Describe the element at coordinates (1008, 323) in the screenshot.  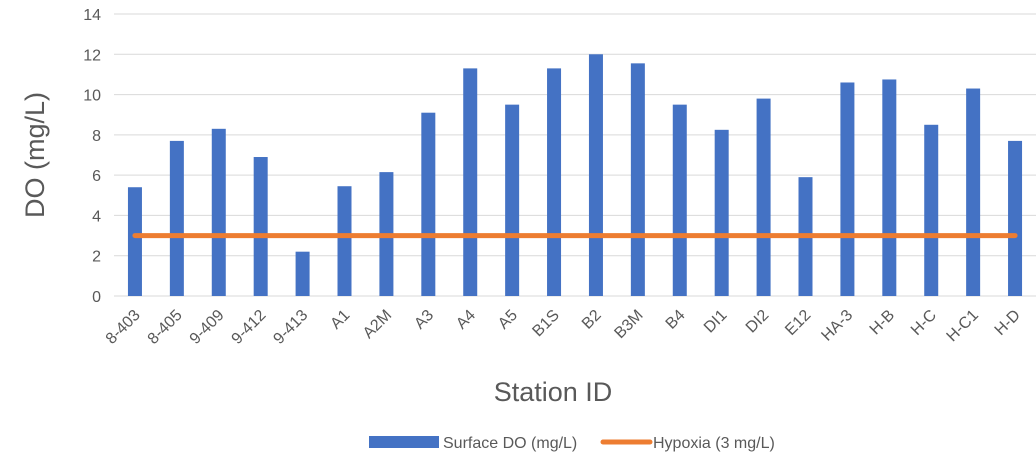
I see `x-tick-label: H-D` at that location.